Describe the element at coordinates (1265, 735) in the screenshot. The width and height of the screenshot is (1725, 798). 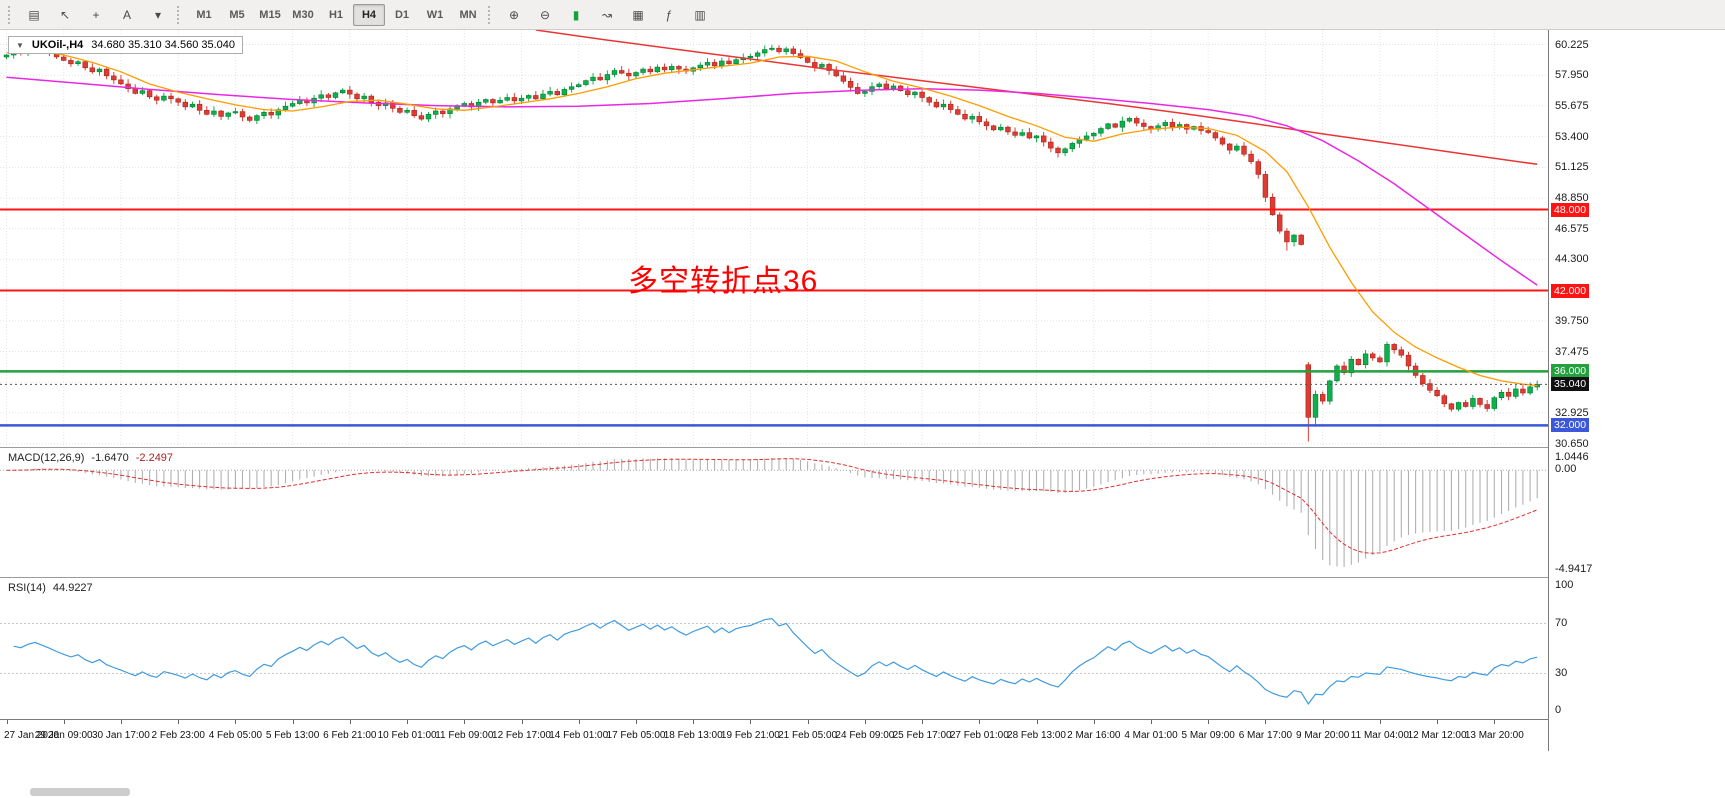
I see `time-axis-label: 6 Mar 17:00` at that location.